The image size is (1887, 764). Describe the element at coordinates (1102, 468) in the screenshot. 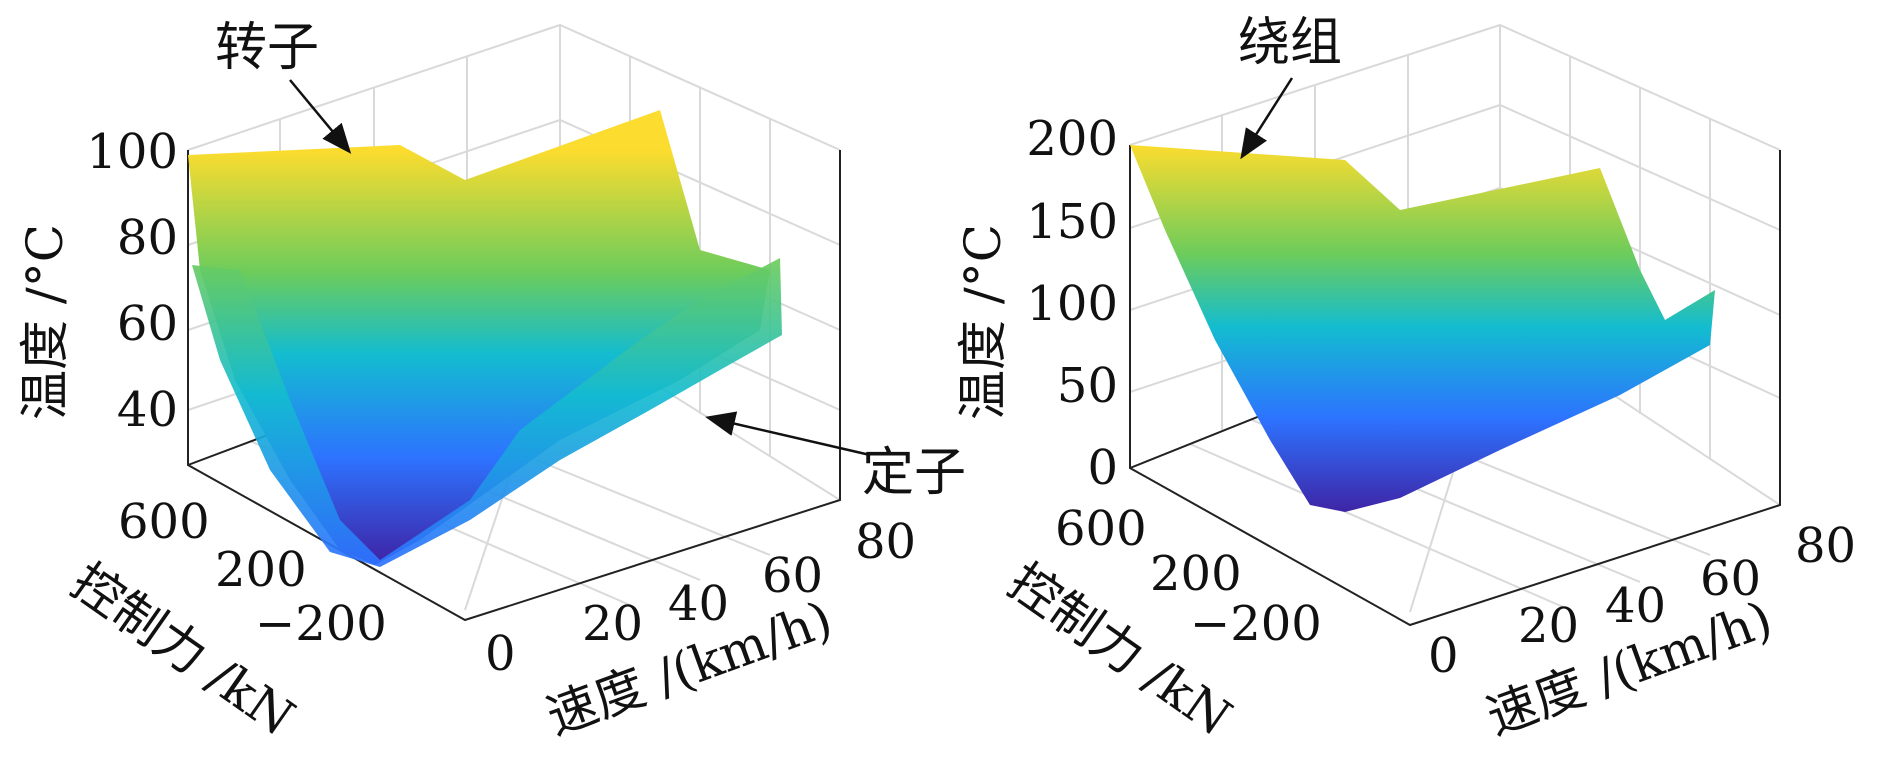

I see `z-tick: 0` at that location.